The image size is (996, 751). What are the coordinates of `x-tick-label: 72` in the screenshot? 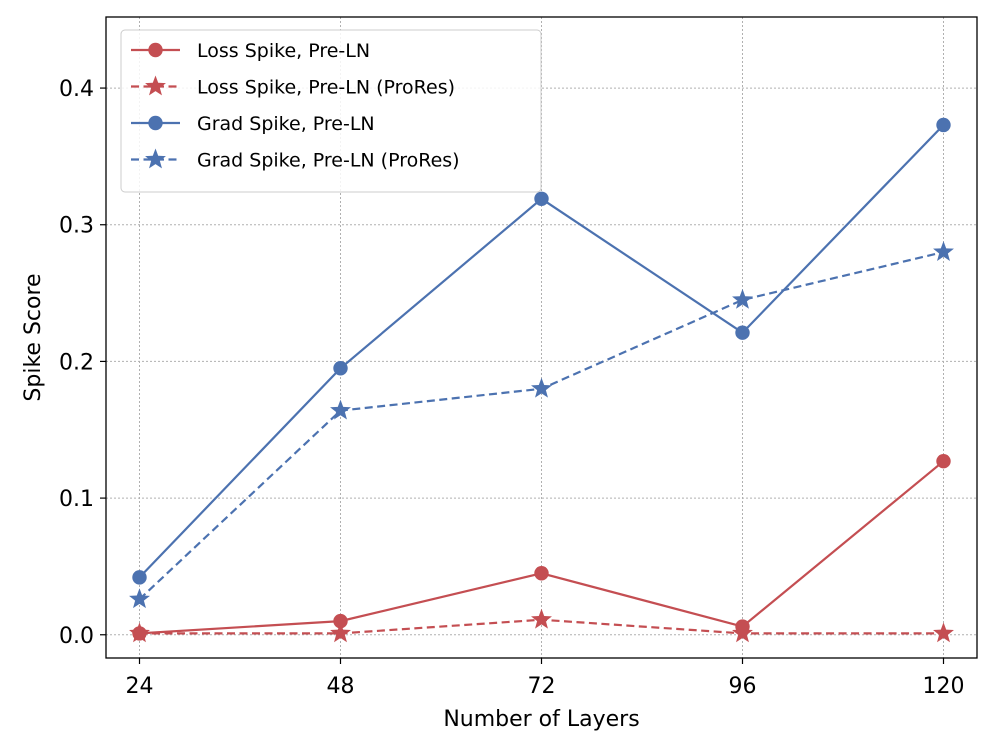 It's located at (542, 686).